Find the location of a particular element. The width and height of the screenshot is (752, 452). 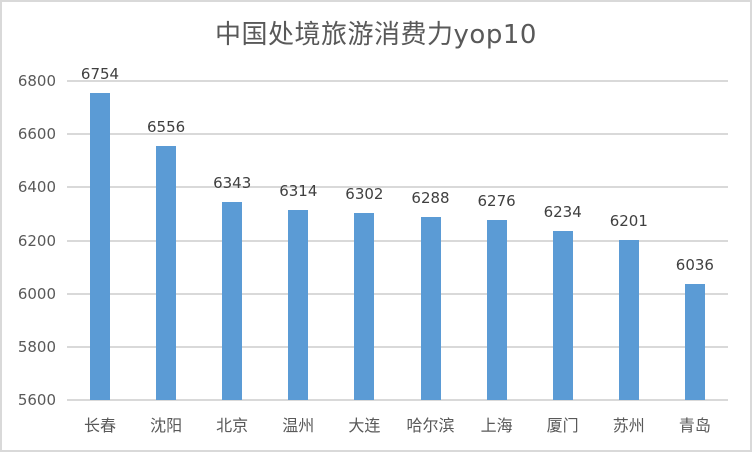

y-tick-label: 5600 is located at coordinates (36, 400).